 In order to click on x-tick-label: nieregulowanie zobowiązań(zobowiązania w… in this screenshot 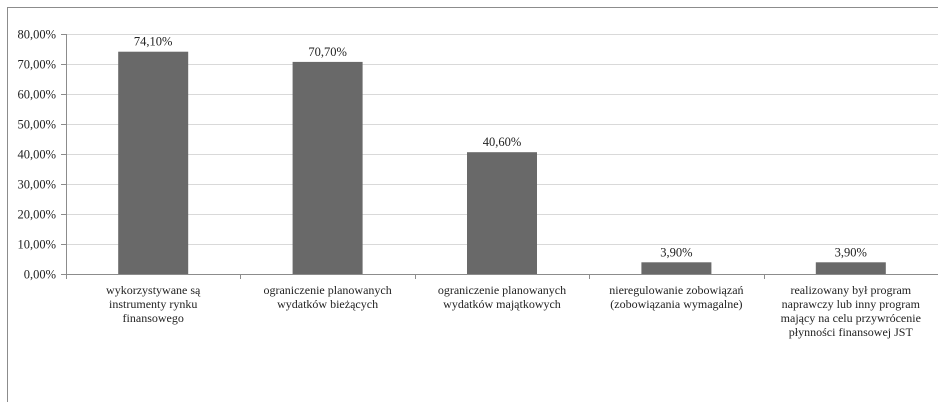, I will do `click(676, 297)`.